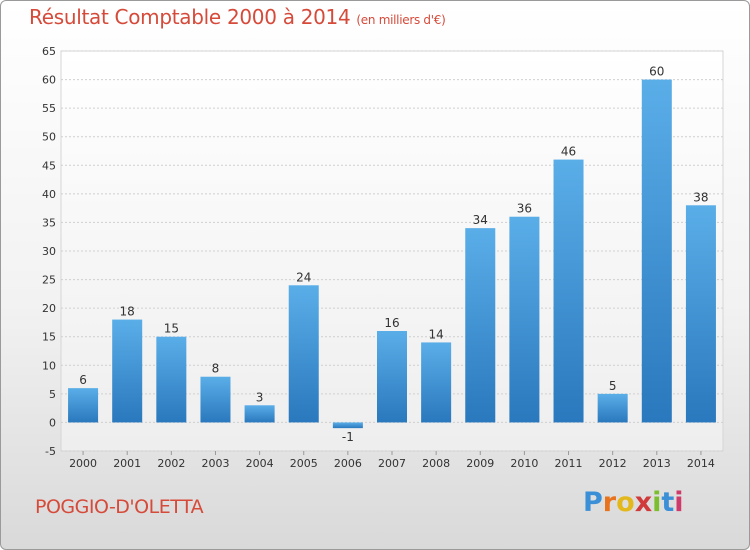  Describe the element at coordinates (49, 337) in the screenshot. I see `y-tick-label: 15` at that location.